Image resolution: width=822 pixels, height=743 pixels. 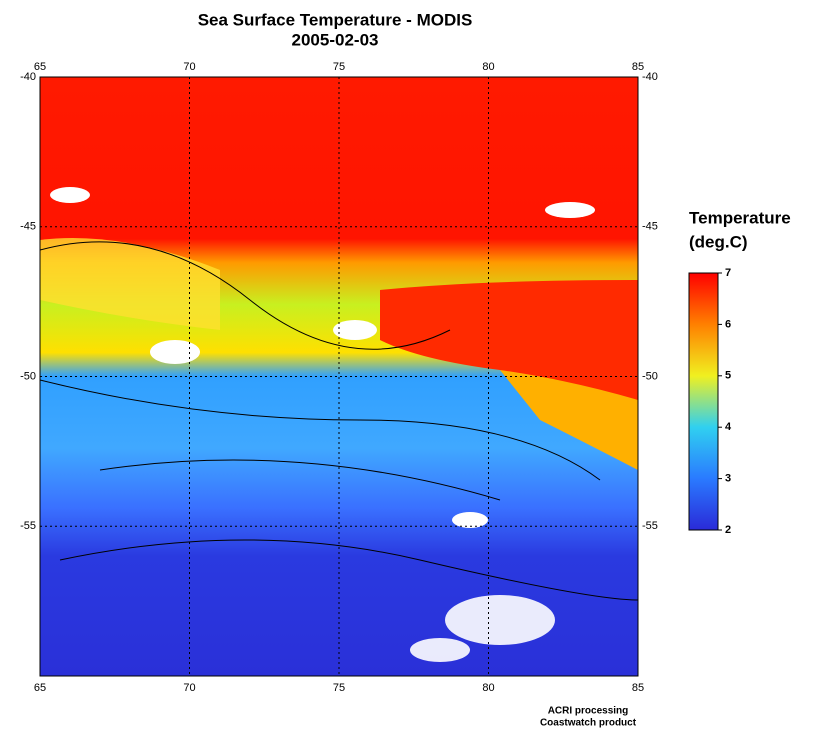 I want to click on colorbar, so click(x=703, y=401).